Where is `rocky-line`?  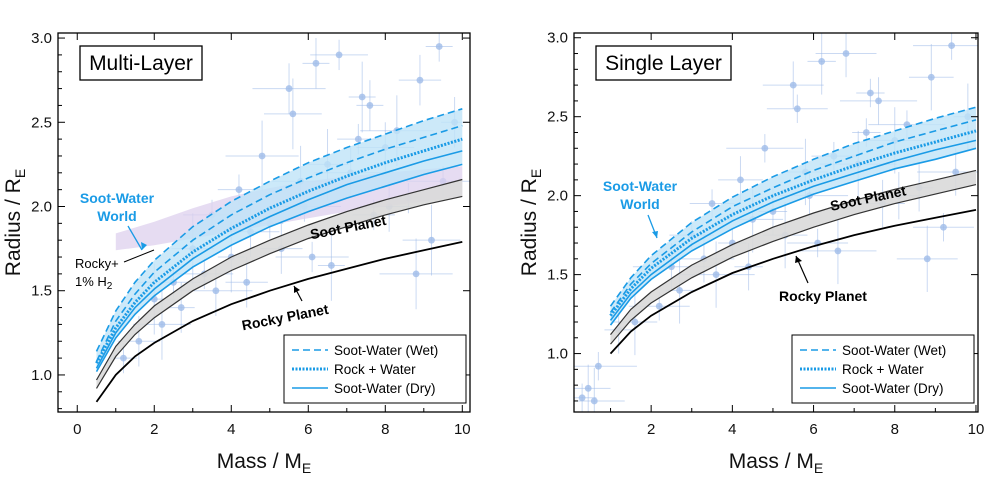 rocky-line is located at coordinates (793, 282).